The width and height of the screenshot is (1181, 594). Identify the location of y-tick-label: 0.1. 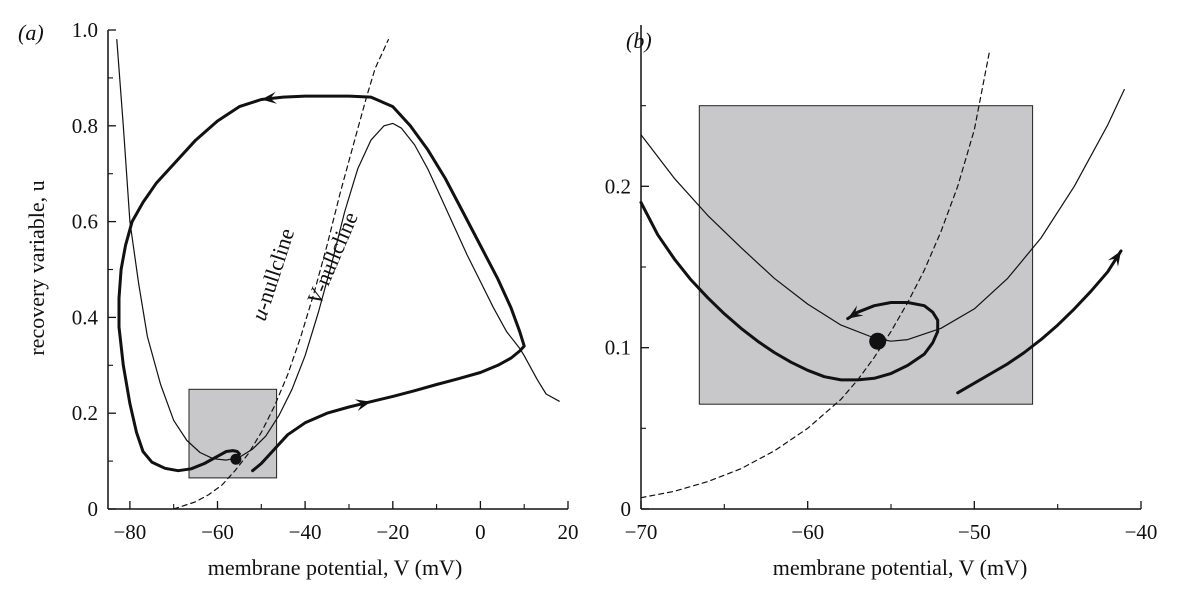
(618, 348).